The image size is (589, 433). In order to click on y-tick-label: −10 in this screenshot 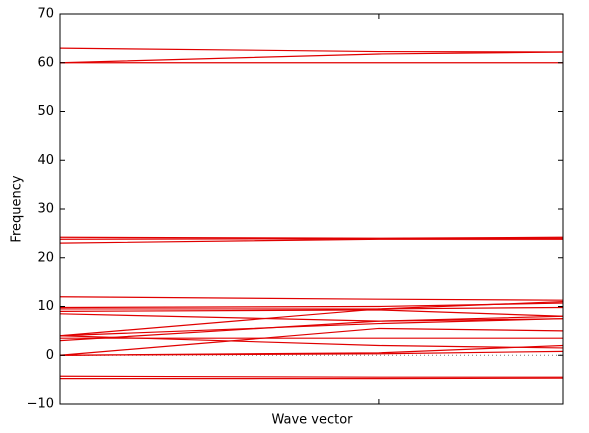, I will do `click(40, 404)`.